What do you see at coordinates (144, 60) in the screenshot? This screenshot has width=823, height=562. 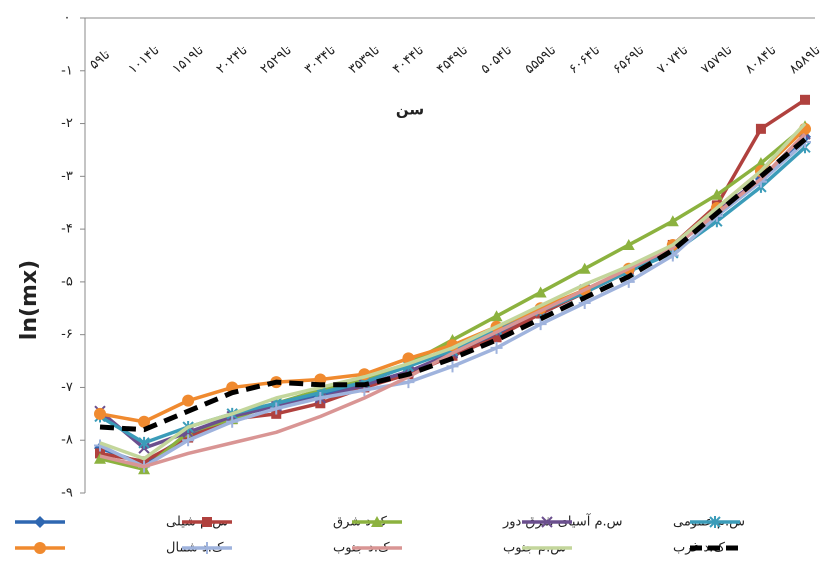 I see `x-tick-label: ۱۰تا۱۴` at bounding box center [144, 60].